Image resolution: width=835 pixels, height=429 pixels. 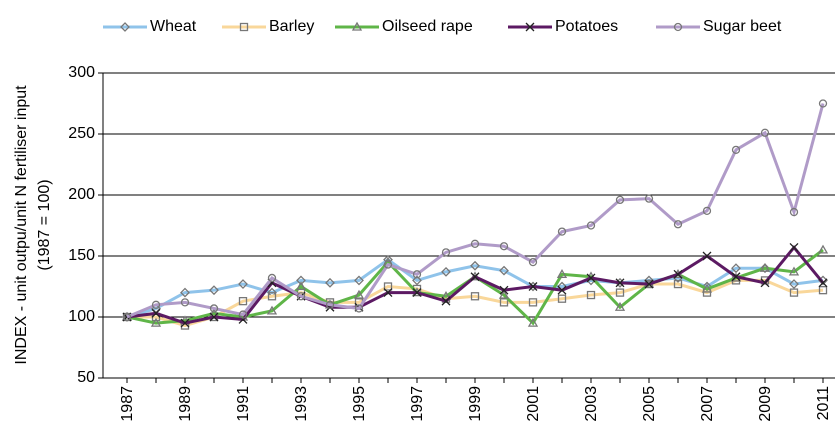 I want to click on x-tick-label: 1997, so click(x=417, y=404).